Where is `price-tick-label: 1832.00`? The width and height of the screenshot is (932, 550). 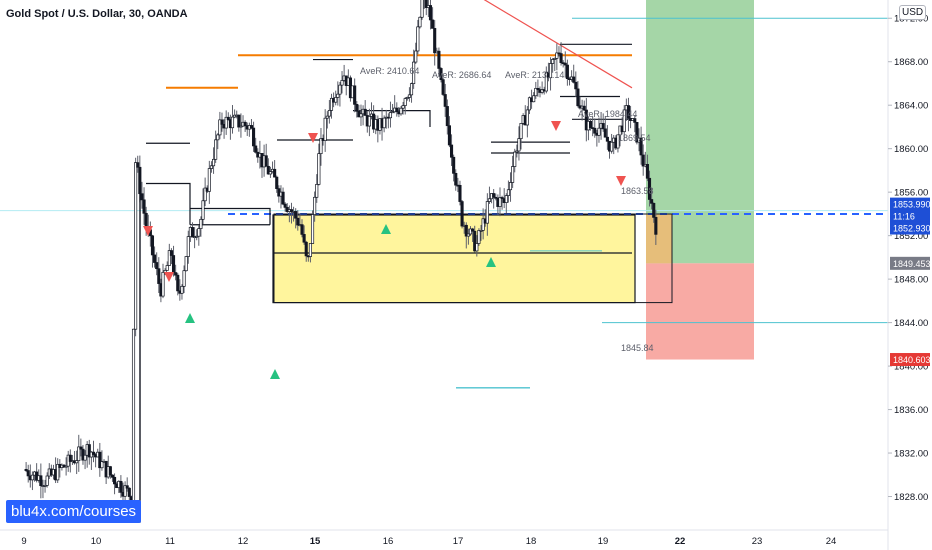 price-tick-label: 1832.00 is located at coordinates (911, 454).